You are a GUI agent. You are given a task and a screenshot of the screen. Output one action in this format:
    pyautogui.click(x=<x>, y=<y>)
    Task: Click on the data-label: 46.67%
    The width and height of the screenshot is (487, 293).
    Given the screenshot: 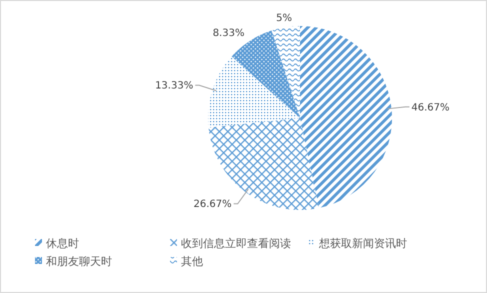 What is the action you would take?
    pyautogui.click(x=430, y=108)
    